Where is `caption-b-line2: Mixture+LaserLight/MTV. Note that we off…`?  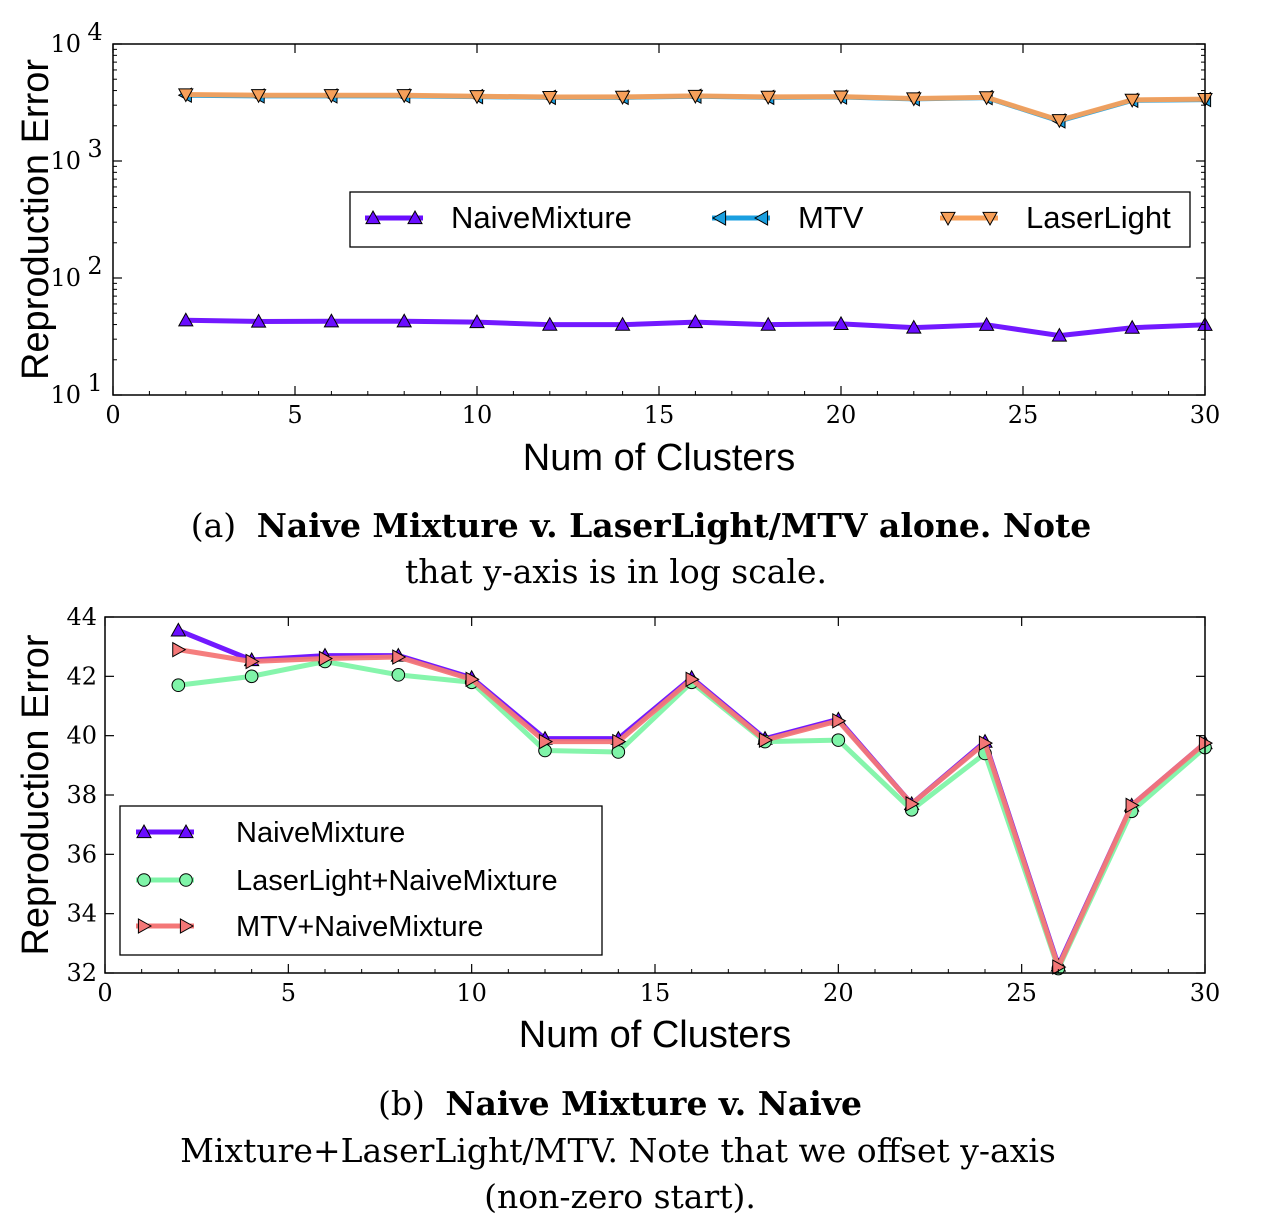 caption-b-line2: Mixture+LaserLight/MTV. Note that we off… is located at coordinates (618, 1150).